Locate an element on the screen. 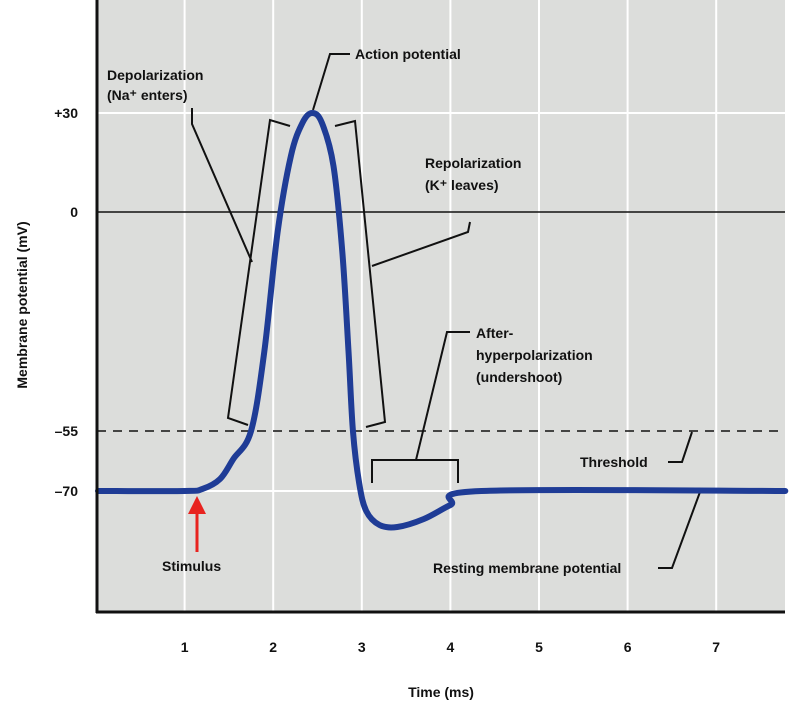  y-tick-label: –55 is located at coordinates (67, 431).